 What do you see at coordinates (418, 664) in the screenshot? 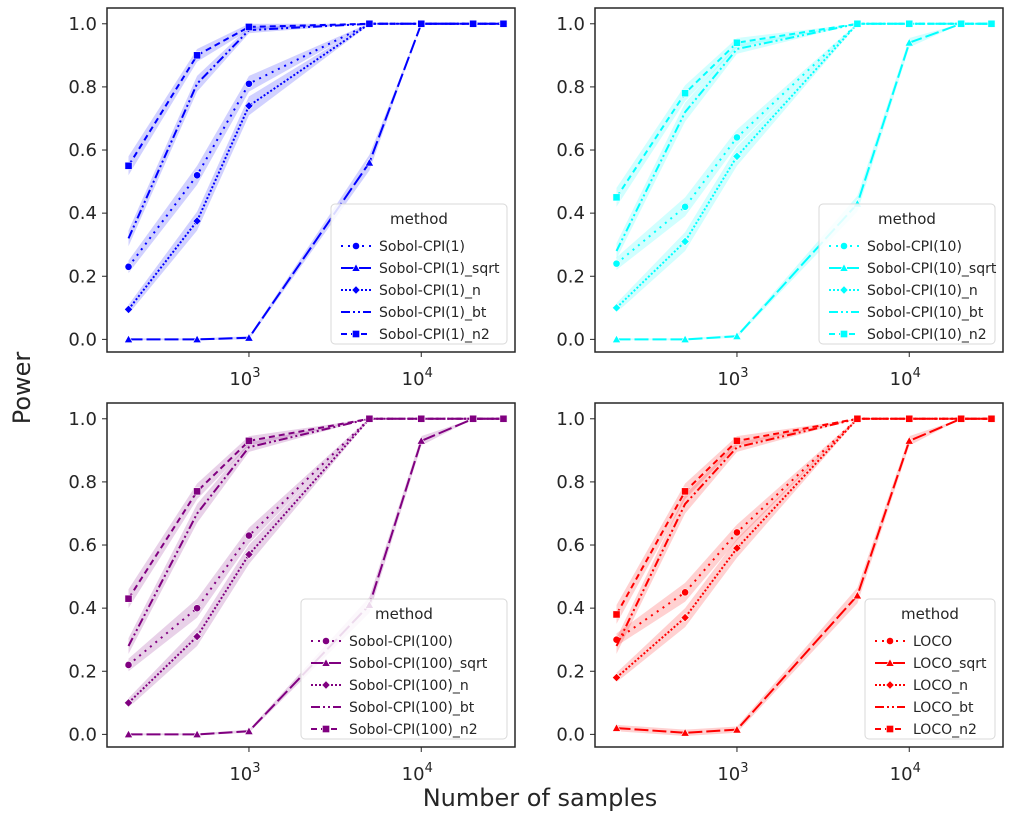
I see `legend-label: Sobol-CPI(100)_sqrt` at bounding box center [418, 664].